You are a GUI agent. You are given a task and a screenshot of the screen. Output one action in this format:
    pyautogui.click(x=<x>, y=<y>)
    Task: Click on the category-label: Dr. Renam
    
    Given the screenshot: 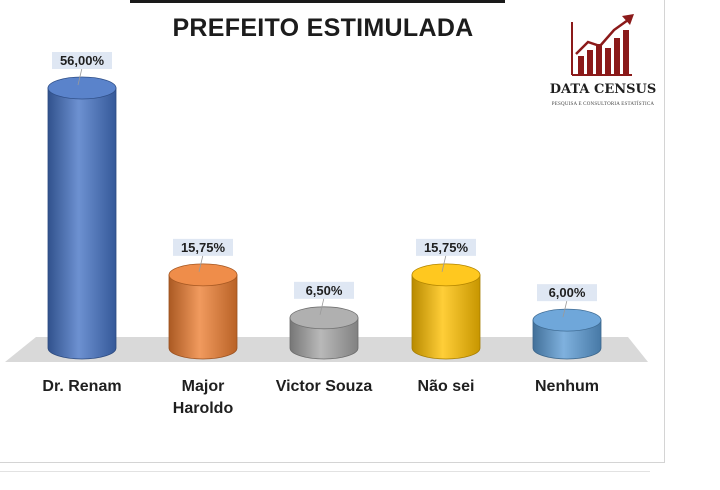 What is the action you would take?
    pyautogui.click(x=81, y=386)
    